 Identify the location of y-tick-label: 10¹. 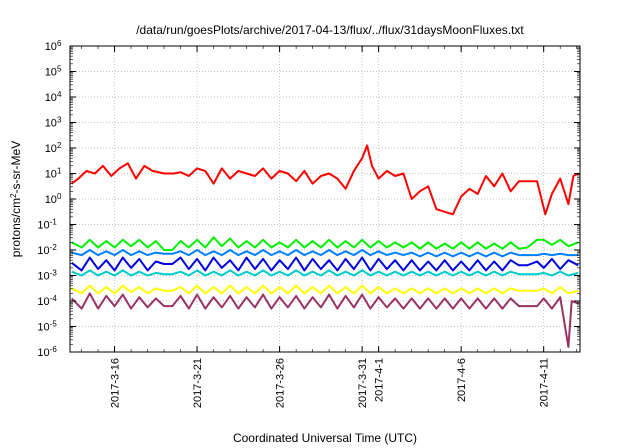
(53, 173).